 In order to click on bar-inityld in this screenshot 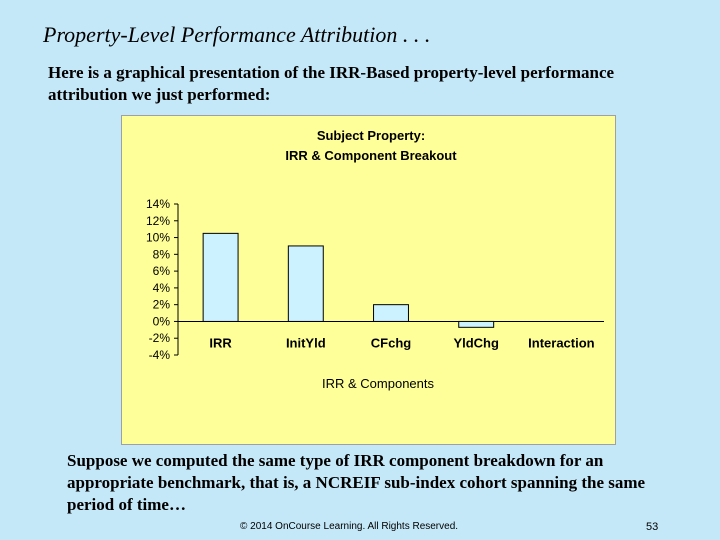, I will do `click(305, 283)`.